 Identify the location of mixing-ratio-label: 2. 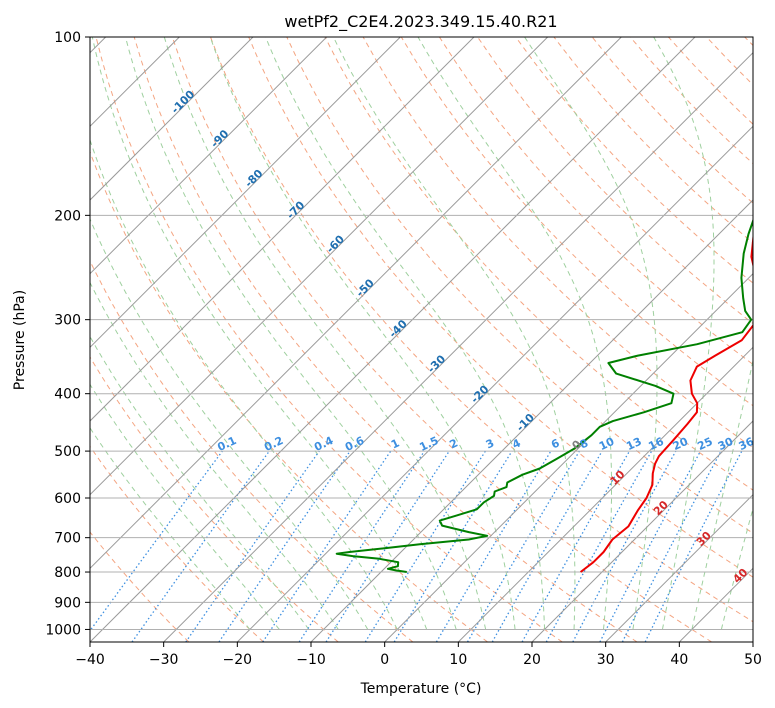
(454, 443).